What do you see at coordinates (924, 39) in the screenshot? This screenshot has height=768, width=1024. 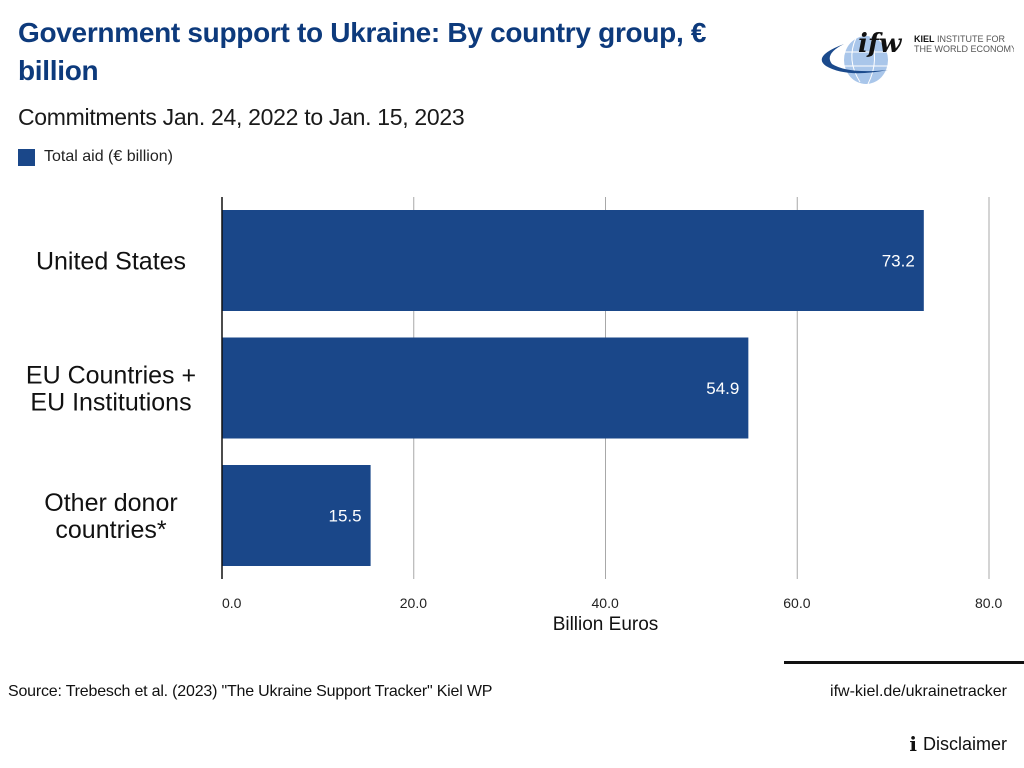 I see `logo-kiel: KIEL` at bounding box center [924, 39].